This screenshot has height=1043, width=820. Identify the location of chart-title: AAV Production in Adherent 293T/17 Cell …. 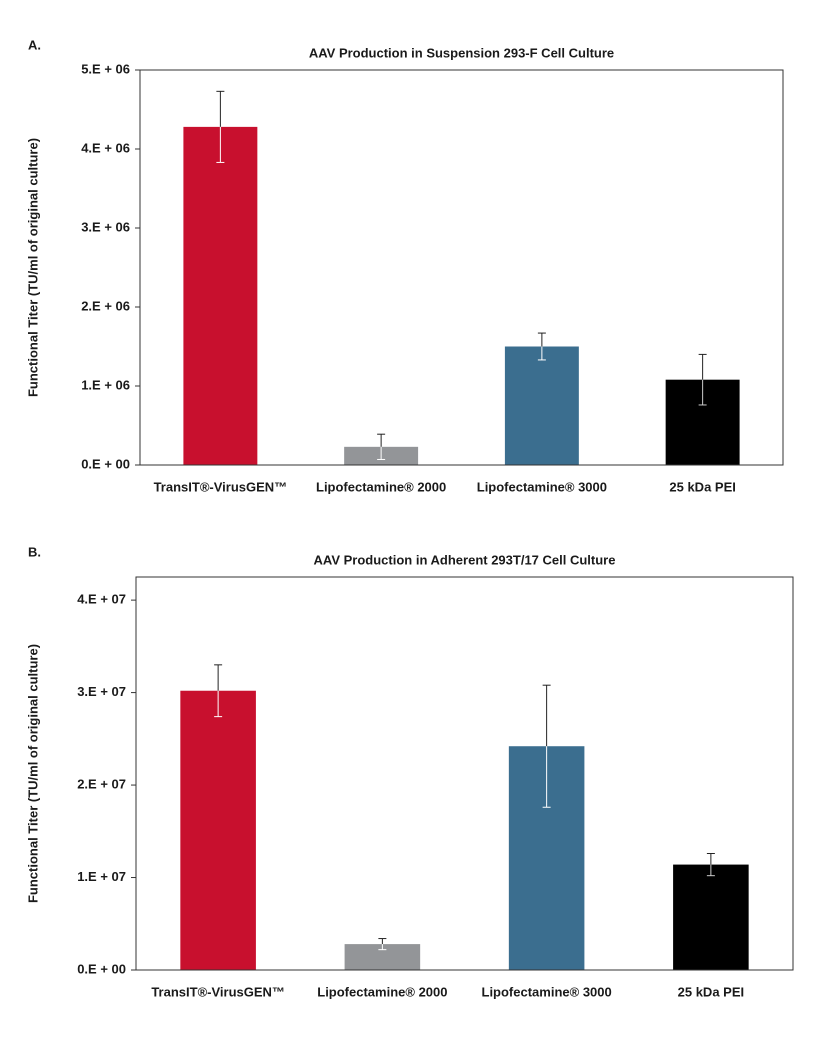
(465, 559).